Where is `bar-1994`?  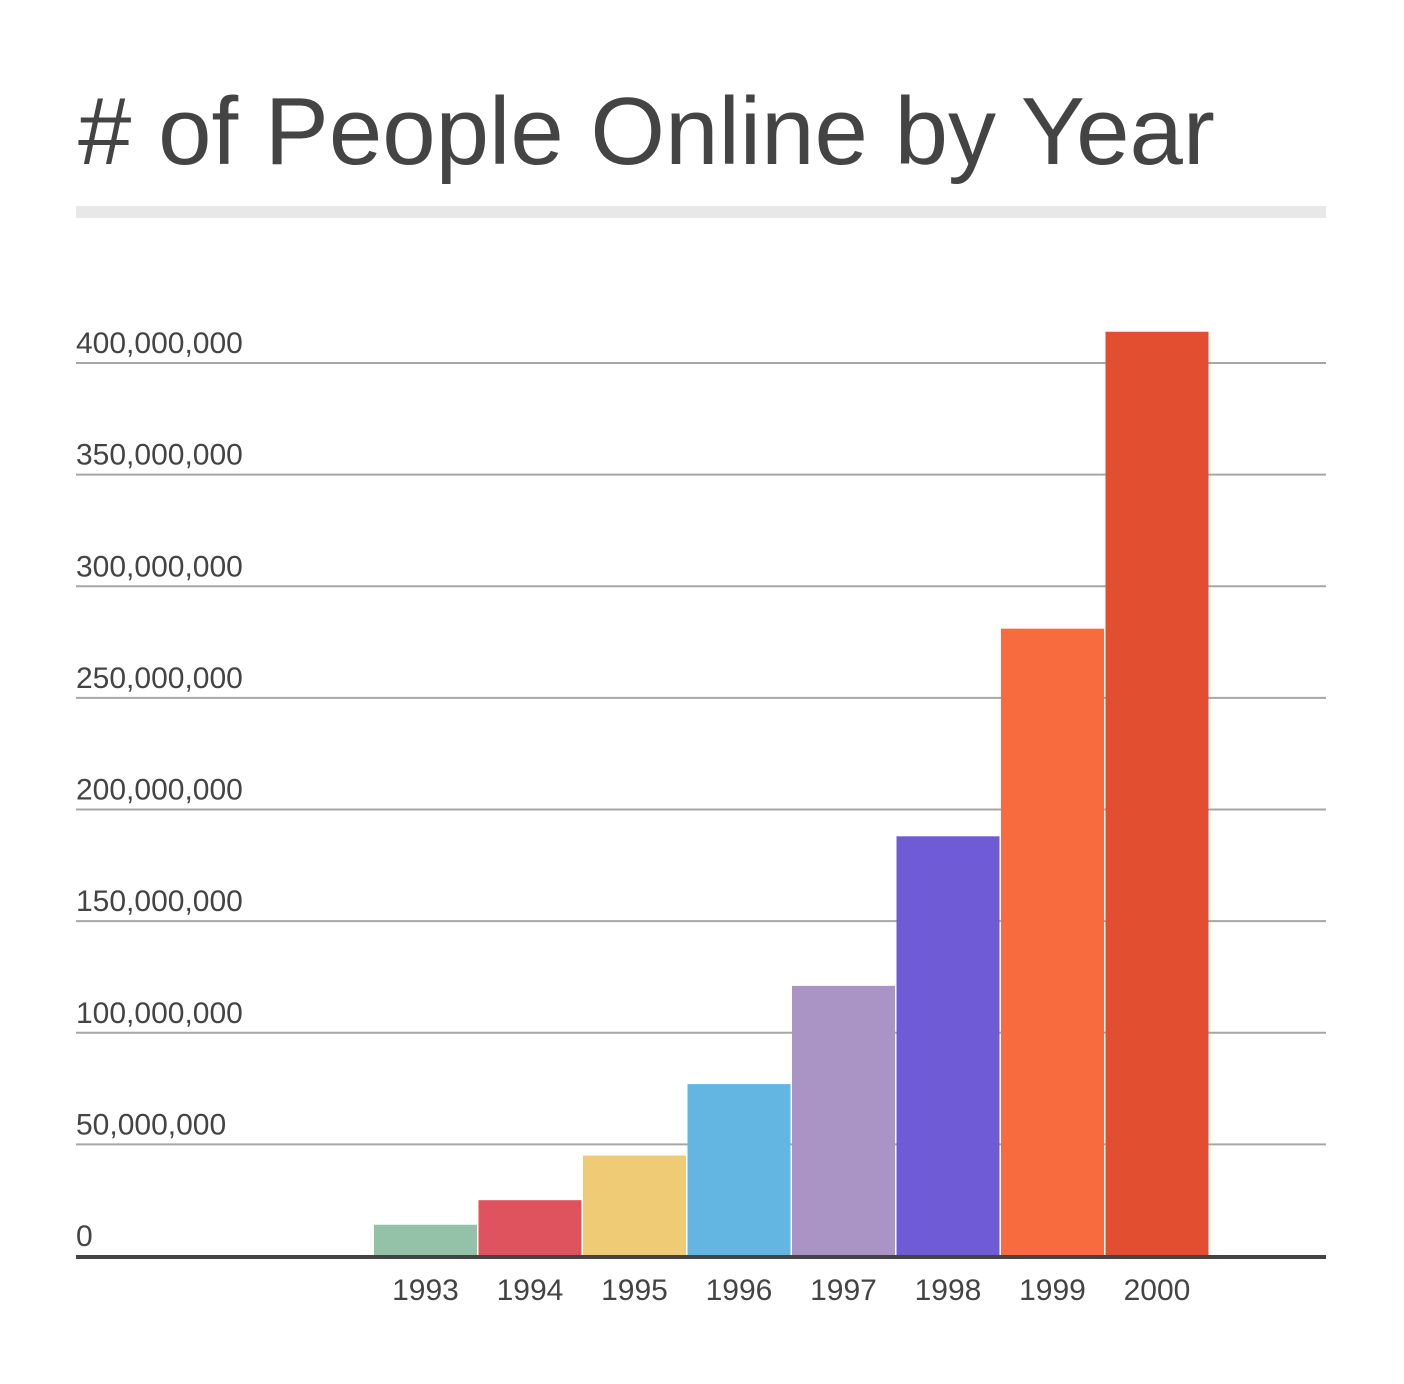
bar-1994 is located at coordinates (530, 1228).